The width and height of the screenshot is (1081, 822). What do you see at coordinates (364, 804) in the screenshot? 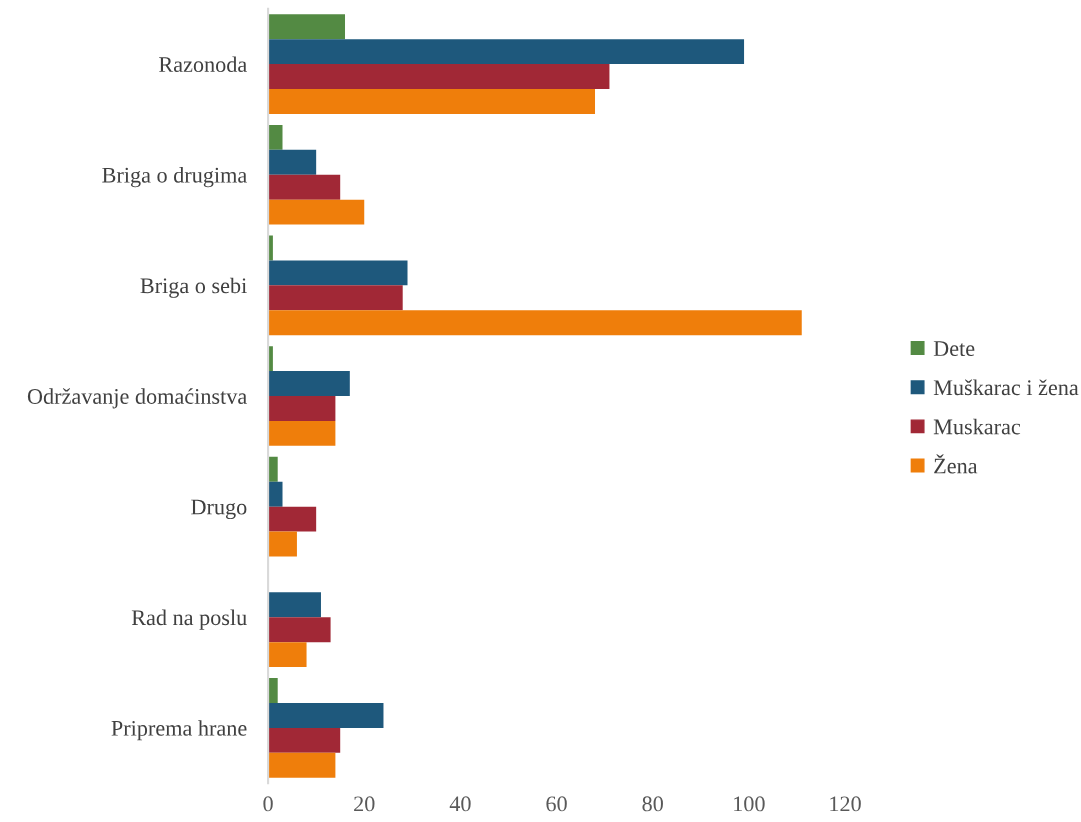
I see `x-tick-label: 20` at bounding box center [364, 804].